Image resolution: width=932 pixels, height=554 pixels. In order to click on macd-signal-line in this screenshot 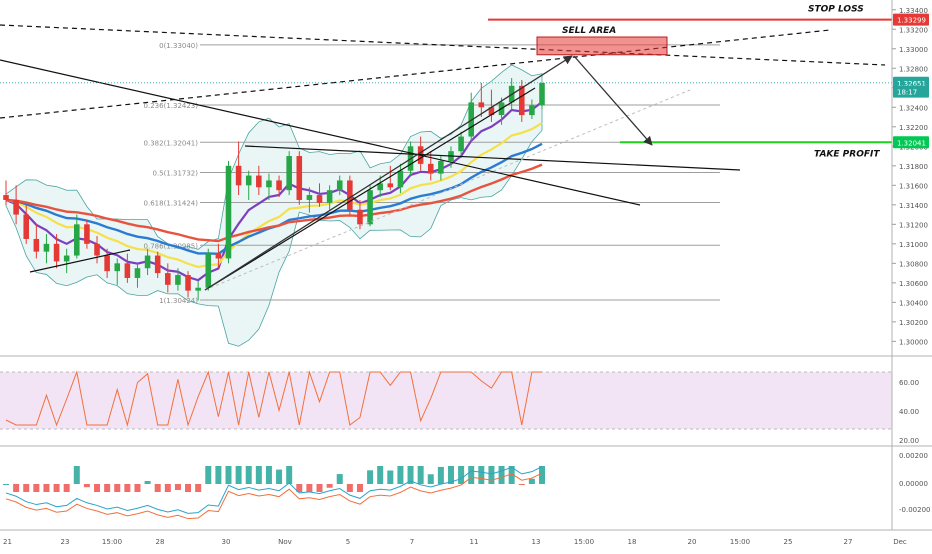, I will do `click(274, 496)`.